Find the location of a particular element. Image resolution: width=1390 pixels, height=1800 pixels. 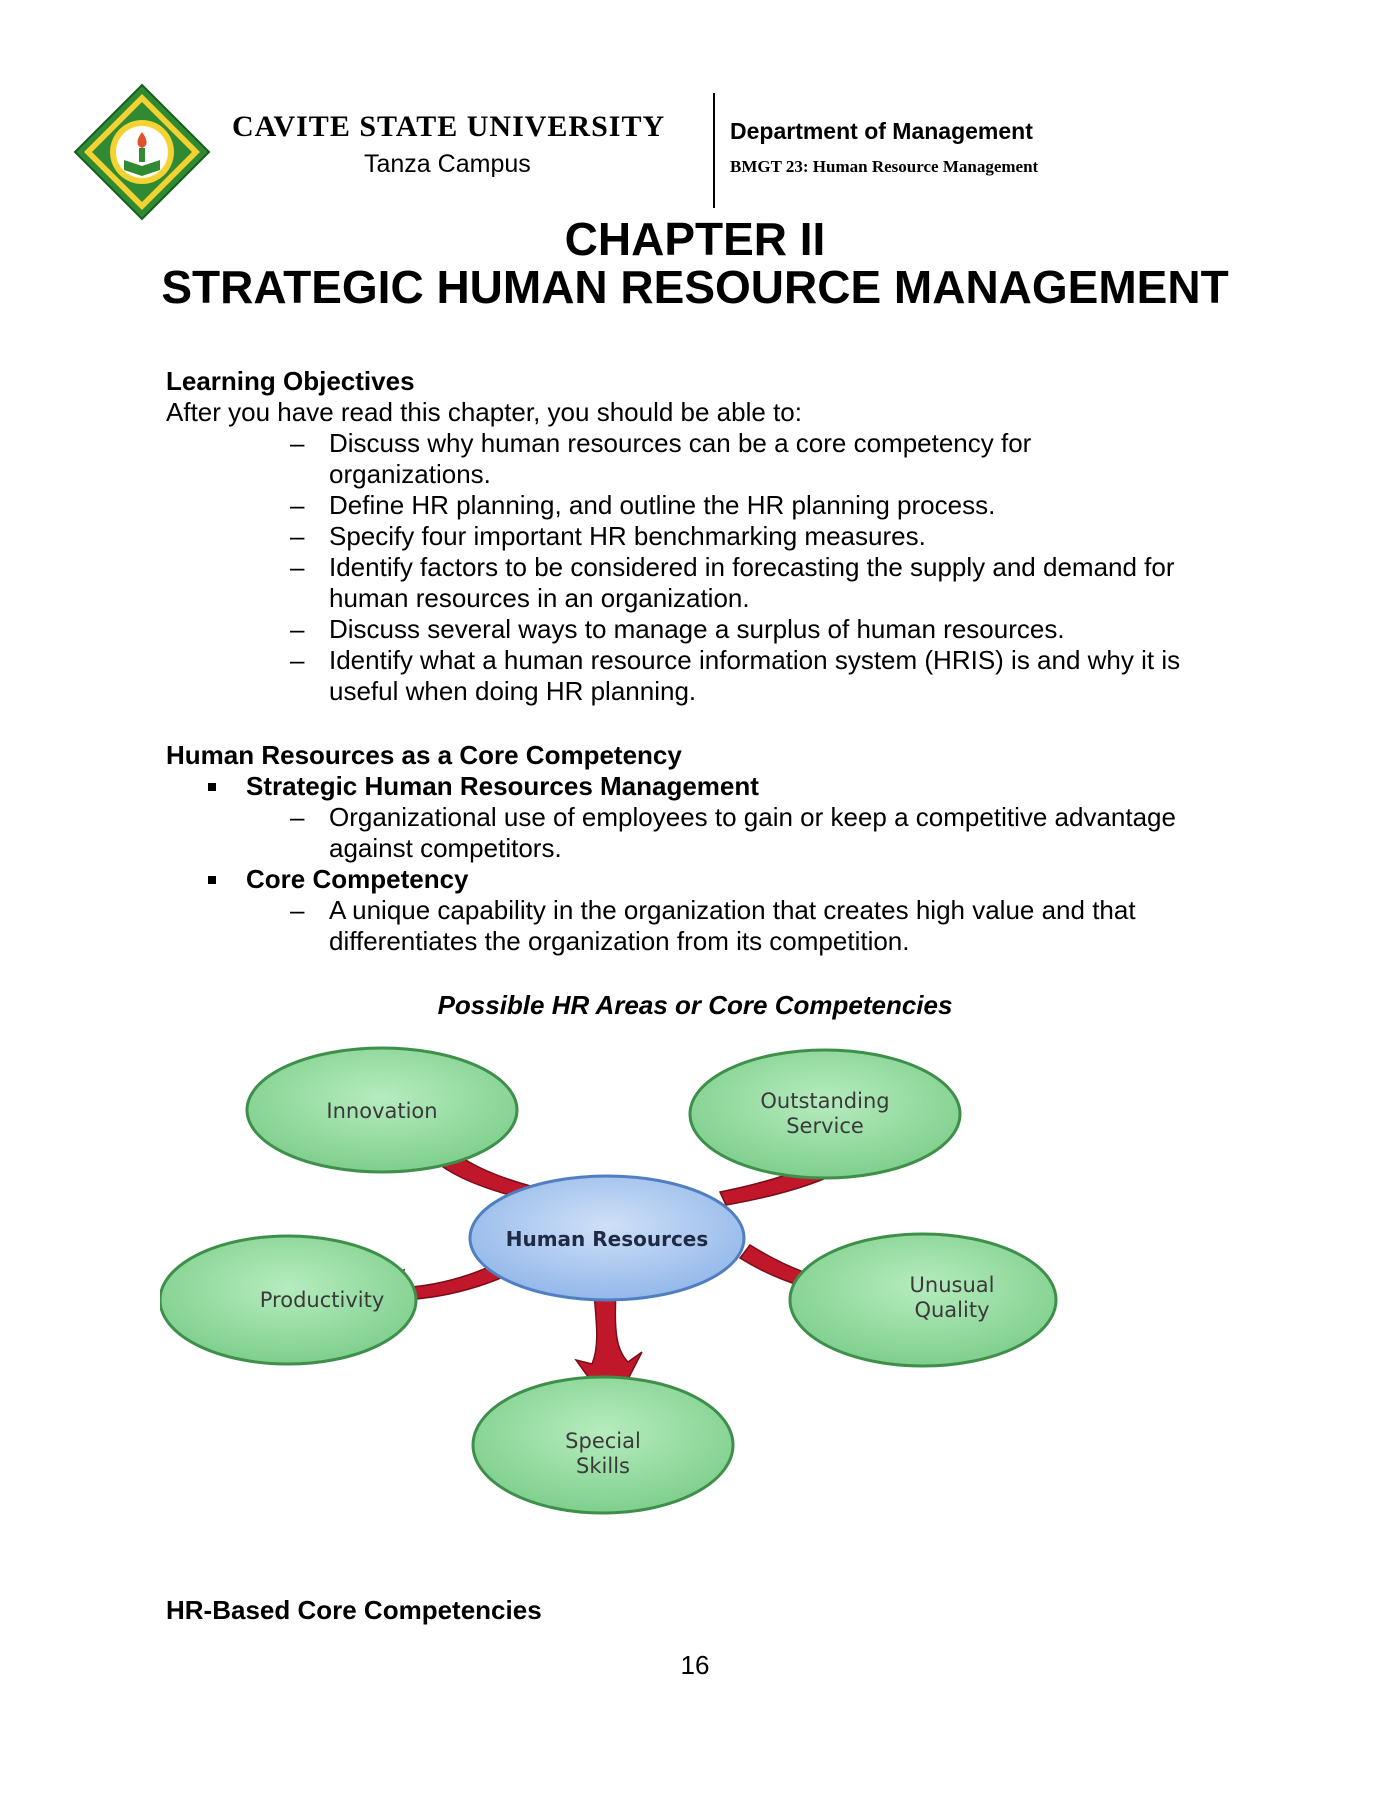

innovation-node is located at coordinates (382, 1110).